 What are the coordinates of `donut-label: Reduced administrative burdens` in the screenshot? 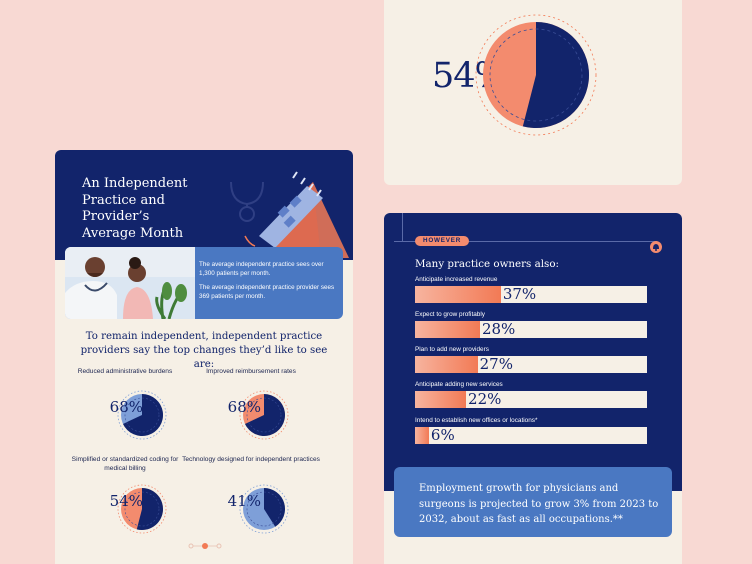 It's located at (125, 371).